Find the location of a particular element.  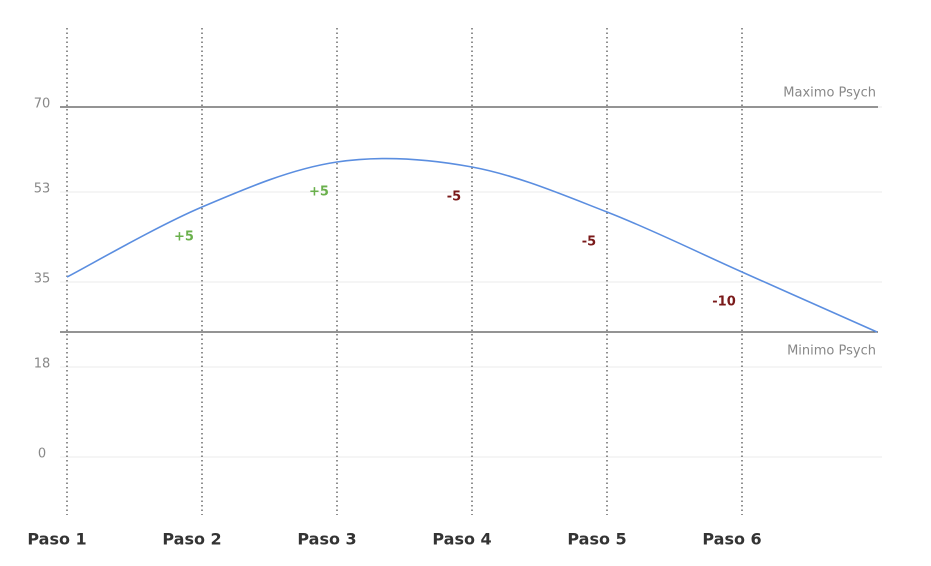

reference-label: Maximo Psych is located at coordinates (829, 93).